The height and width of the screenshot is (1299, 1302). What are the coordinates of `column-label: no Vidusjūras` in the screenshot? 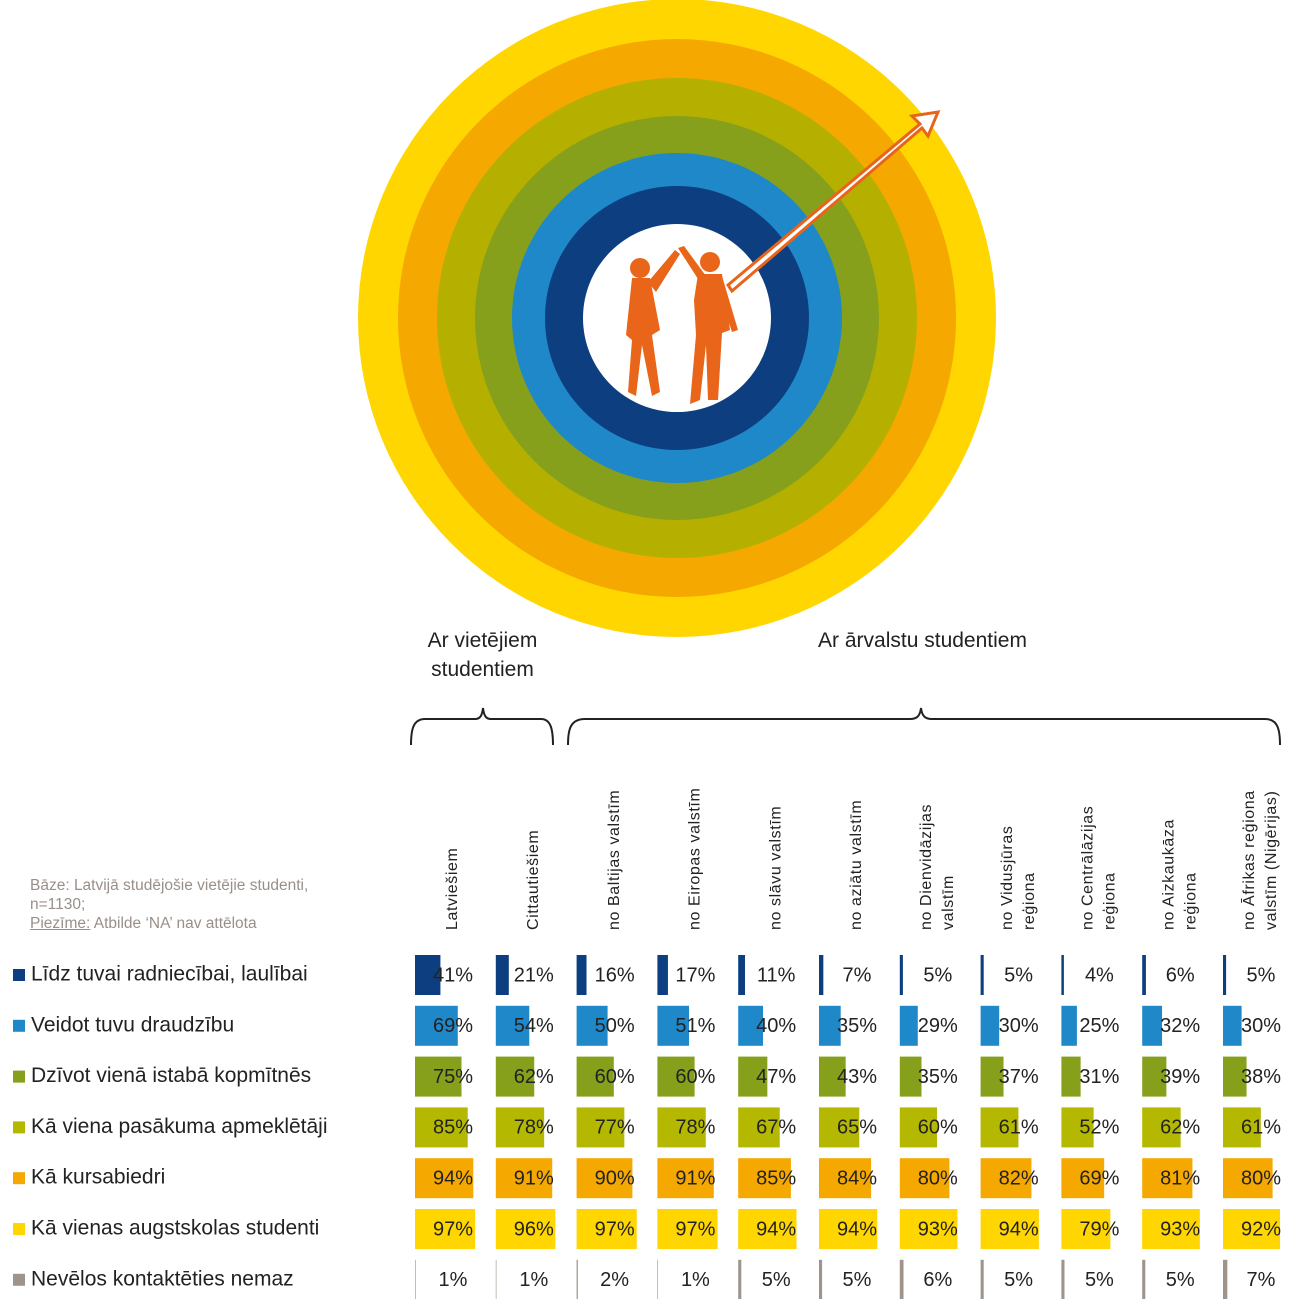 It's located at (1007, 878).